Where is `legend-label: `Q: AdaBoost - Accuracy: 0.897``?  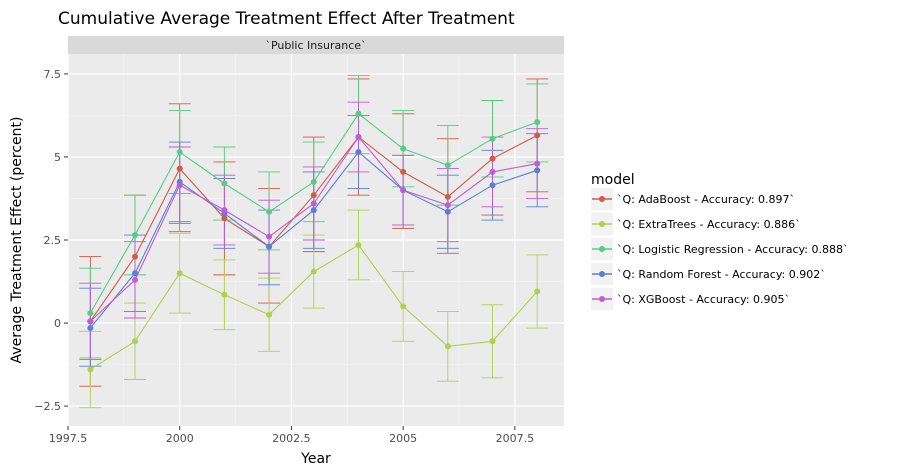 legend-label: `Q: AdaBoost - Accuracy: 0.897` is located at coordinates (706, 199).